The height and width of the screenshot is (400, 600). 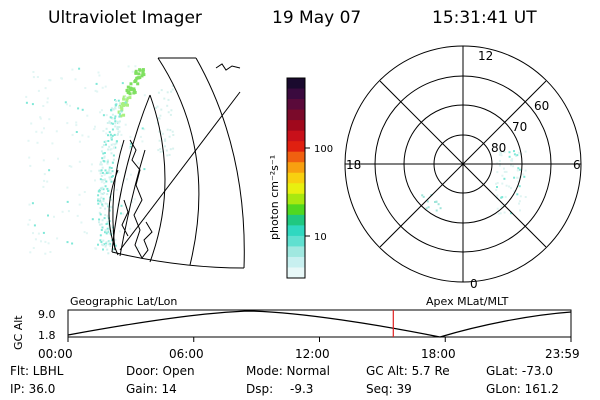 I want to click on mlt-label-12: 12, so click(x=485, y=56).